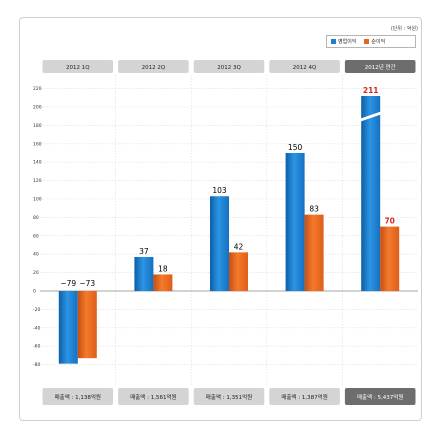 The image size is (441, 438). What do you see at coordinates (36, 273) in the screenshot?
I see `y-tick-label: 20` at bounding box center [36, 273].